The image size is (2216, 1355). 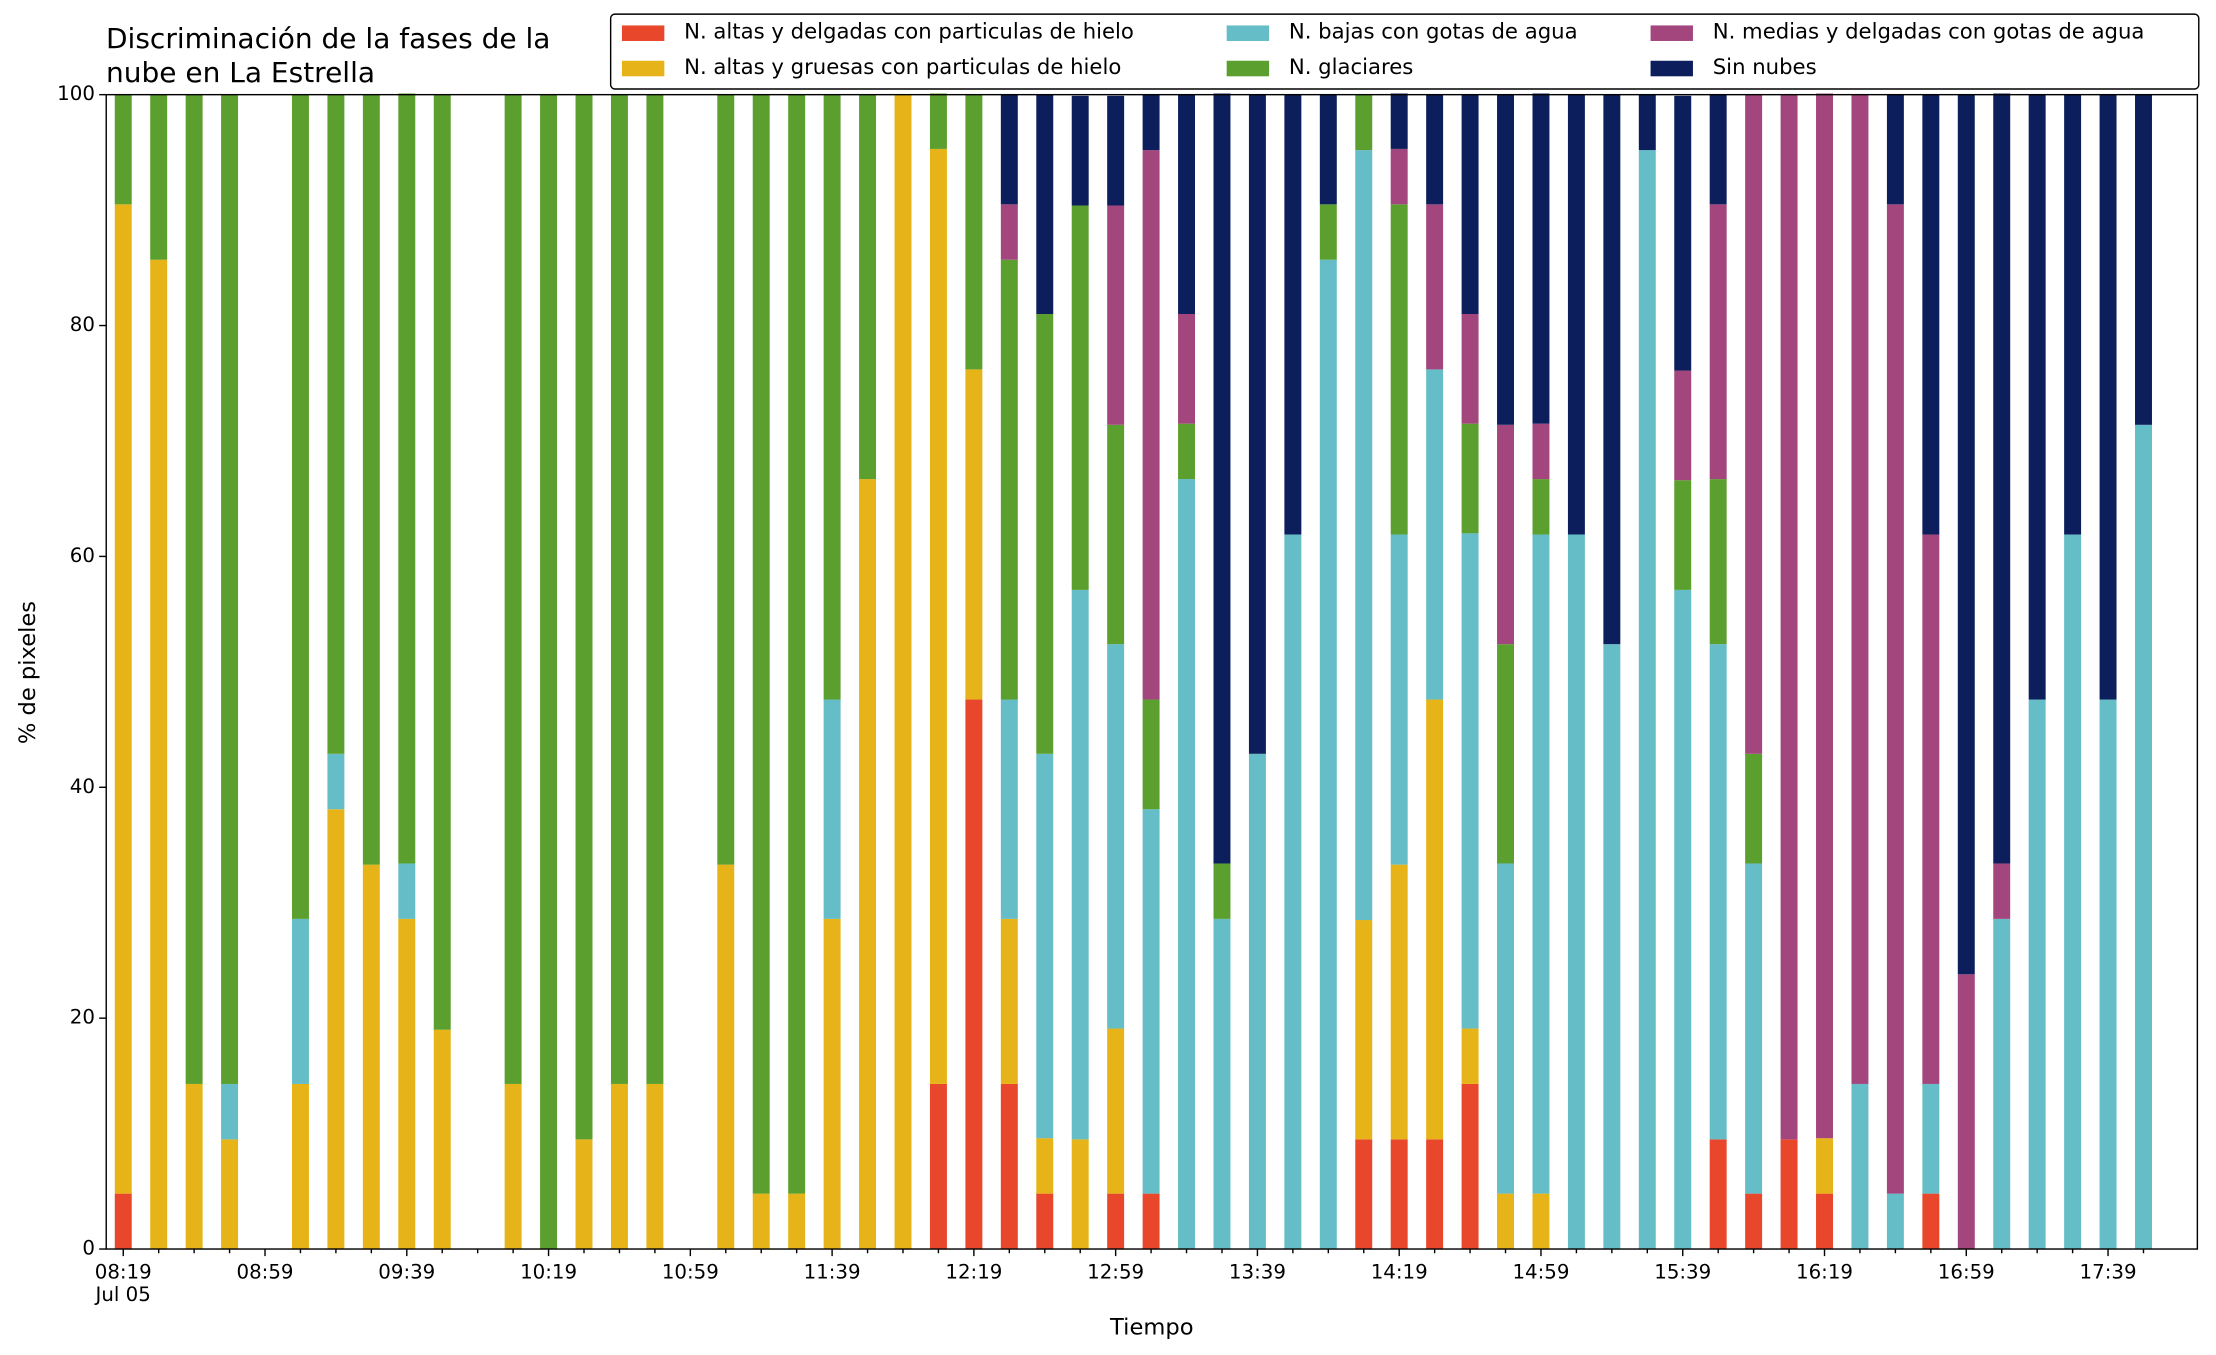 What do you see at coordinates (832, 1272) in the screenshot?
I see `x-tick-label: 11:39` at bounding box center [832, 1272].